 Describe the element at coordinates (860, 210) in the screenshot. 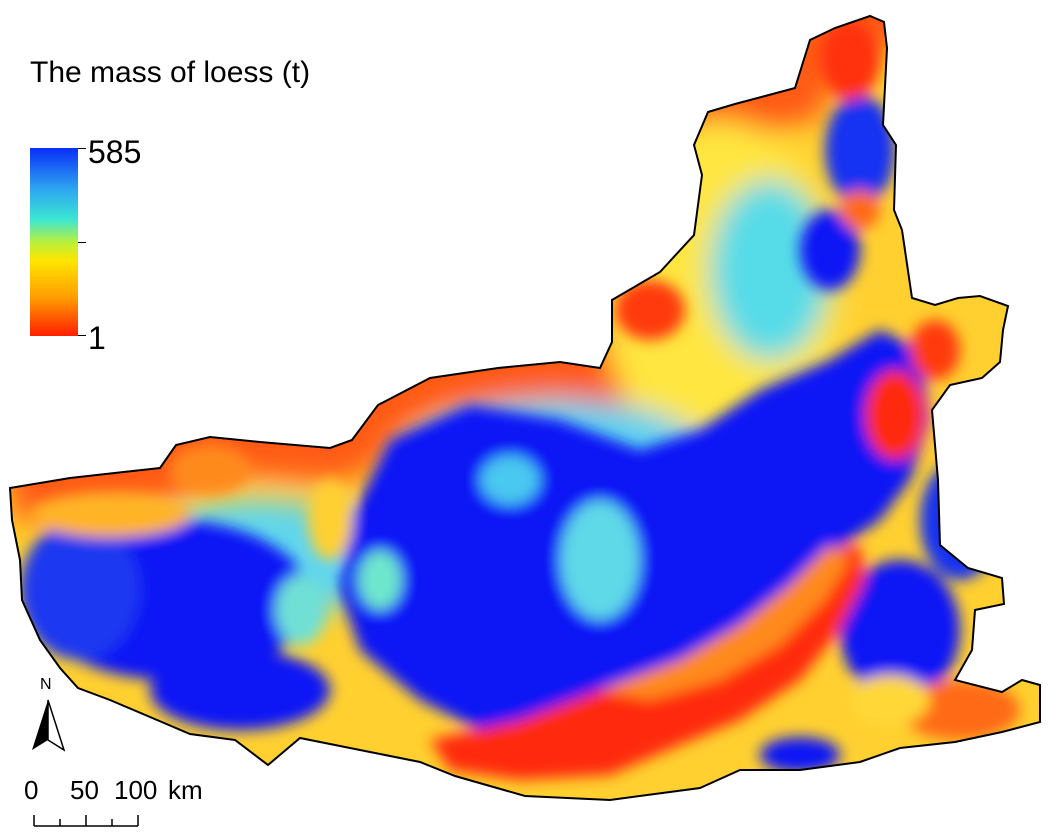

I see `north-red-mid` at that location.